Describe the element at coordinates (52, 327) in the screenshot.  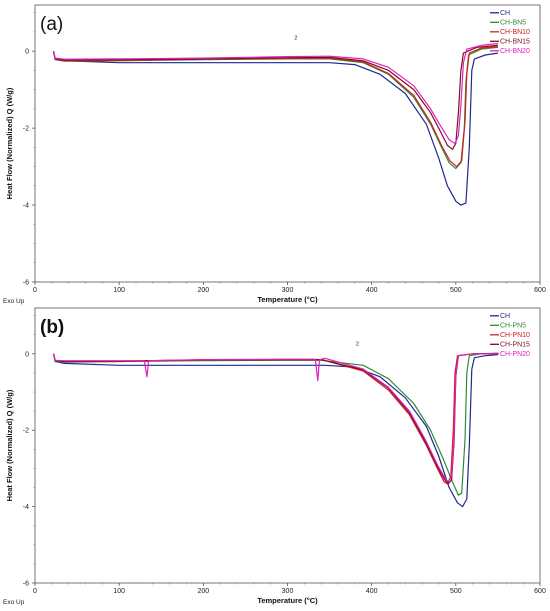
I see `panel-label: (b)` at that location.